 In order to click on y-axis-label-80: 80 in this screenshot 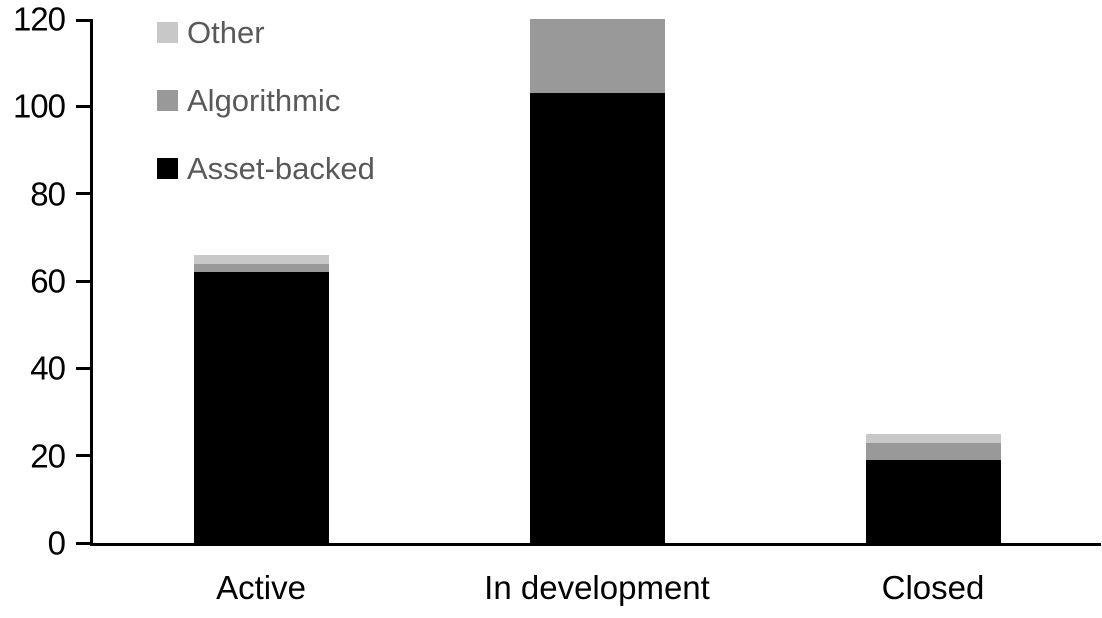, I will do `click(48, 194)`.